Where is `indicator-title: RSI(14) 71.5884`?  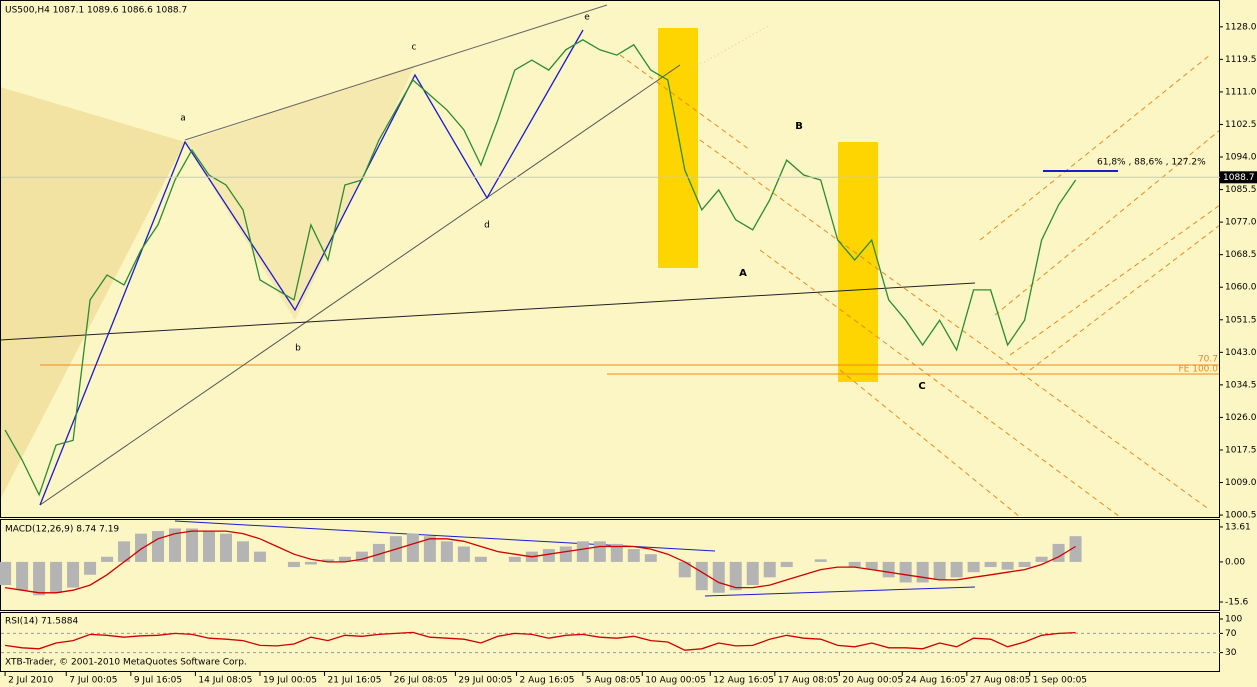 indicator-title: RSI(14) 71.5884 is located at coordinates (41, 622).